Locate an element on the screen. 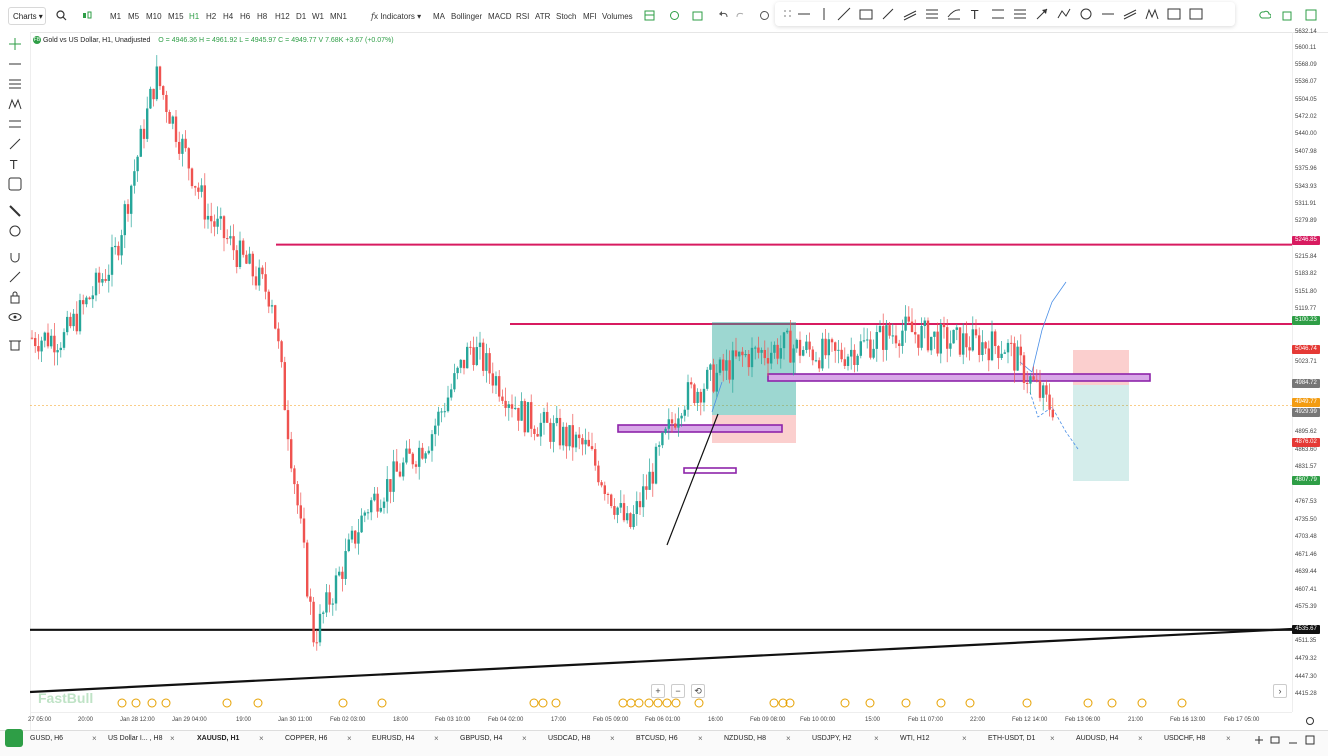  circle-icon is located at coordinates (1086, 14).